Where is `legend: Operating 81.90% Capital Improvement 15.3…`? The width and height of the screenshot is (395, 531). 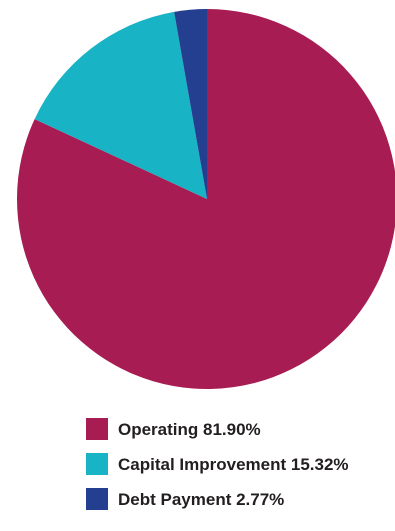 legend: Operating 81.90% Capital Improvement 15.3… is located at coordinates (217, 464).